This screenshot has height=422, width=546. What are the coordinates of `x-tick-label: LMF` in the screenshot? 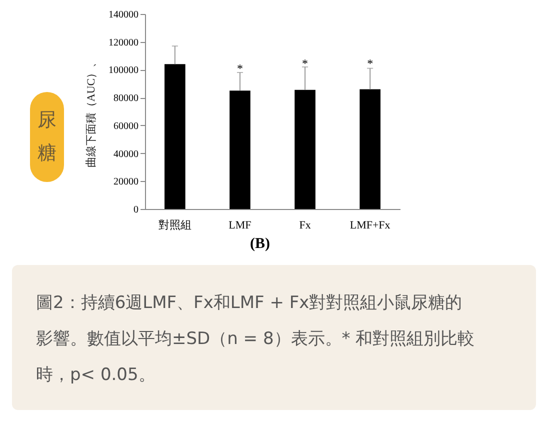 It's located at (240, 226).